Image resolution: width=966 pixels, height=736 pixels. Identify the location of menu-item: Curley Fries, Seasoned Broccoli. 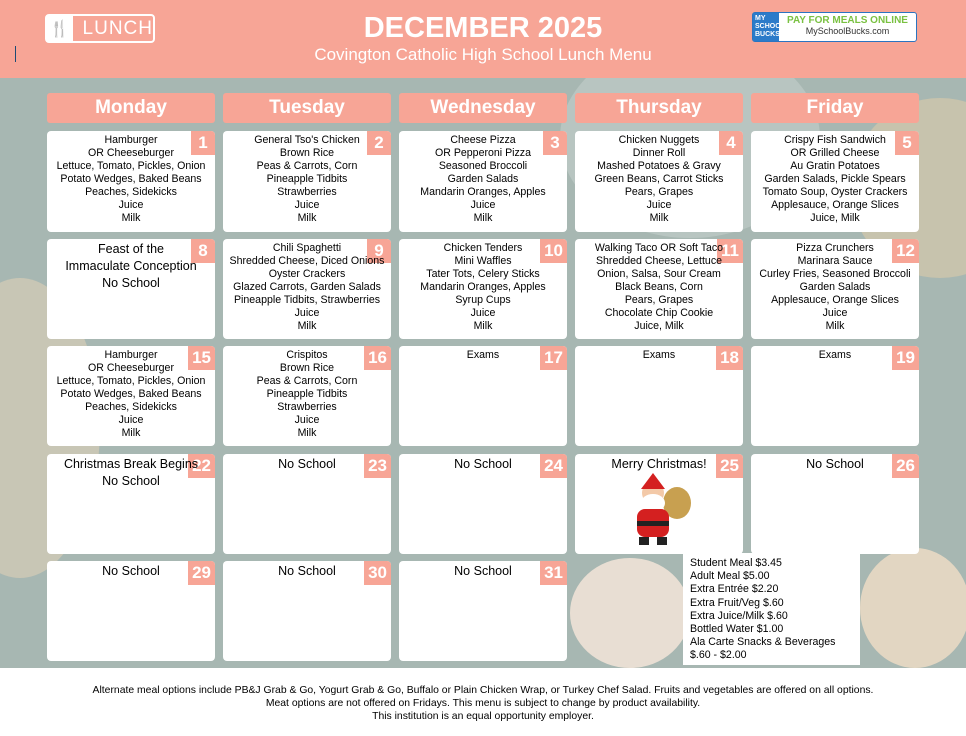
(835, 274).